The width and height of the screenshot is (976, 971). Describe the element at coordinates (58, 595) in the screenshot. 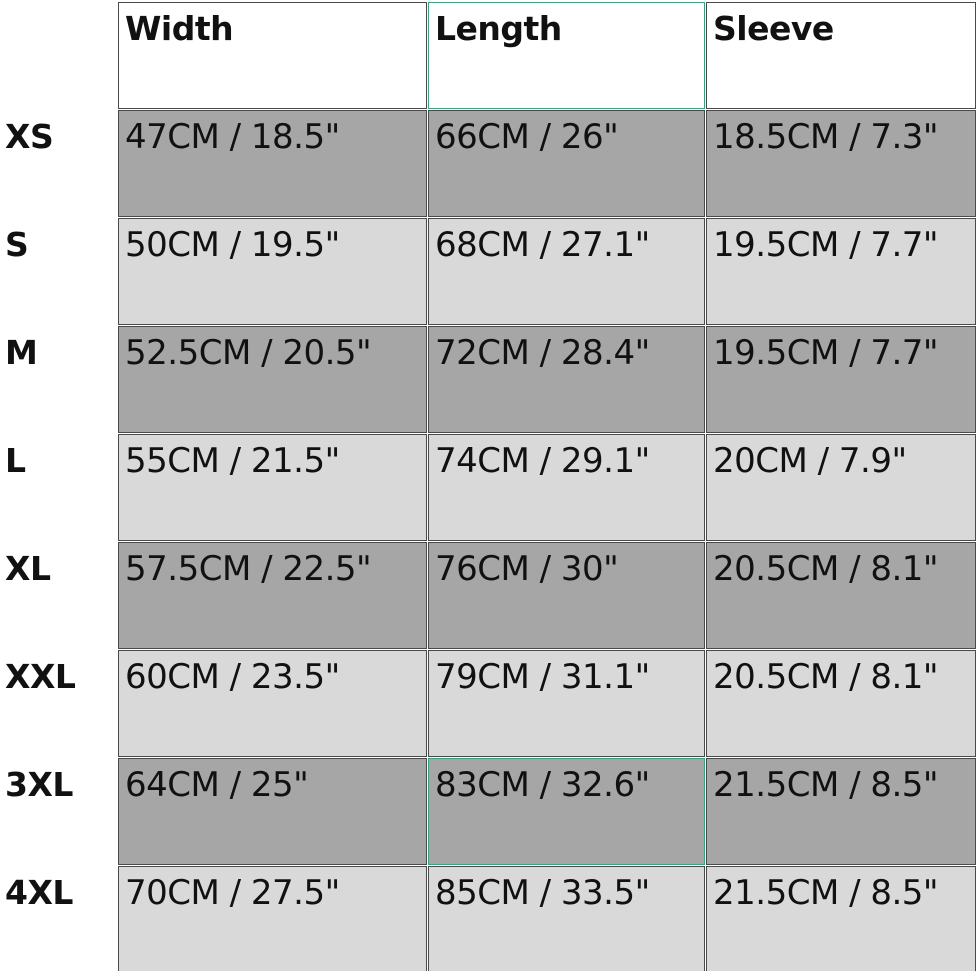

I see `size-label: XL` at that location.